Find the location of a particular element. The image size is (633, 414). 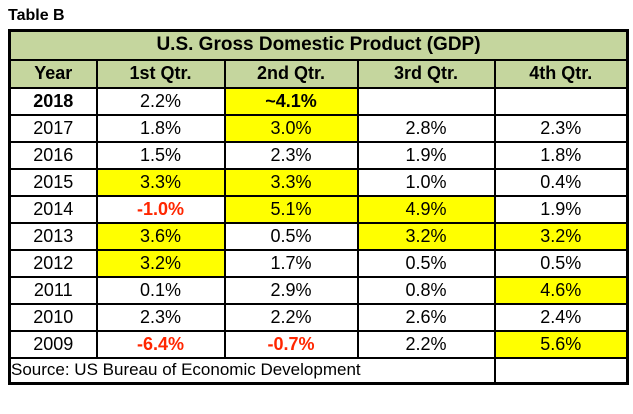

gdp-cell: -6.4% is located at coordinates (160, 344).